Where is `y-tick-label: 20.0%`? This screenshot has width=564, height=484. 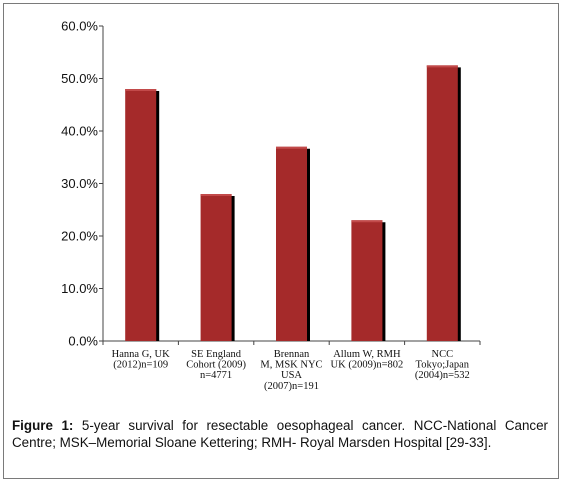 y-tick-label: 20.0% is located at coordinates (79, 236).